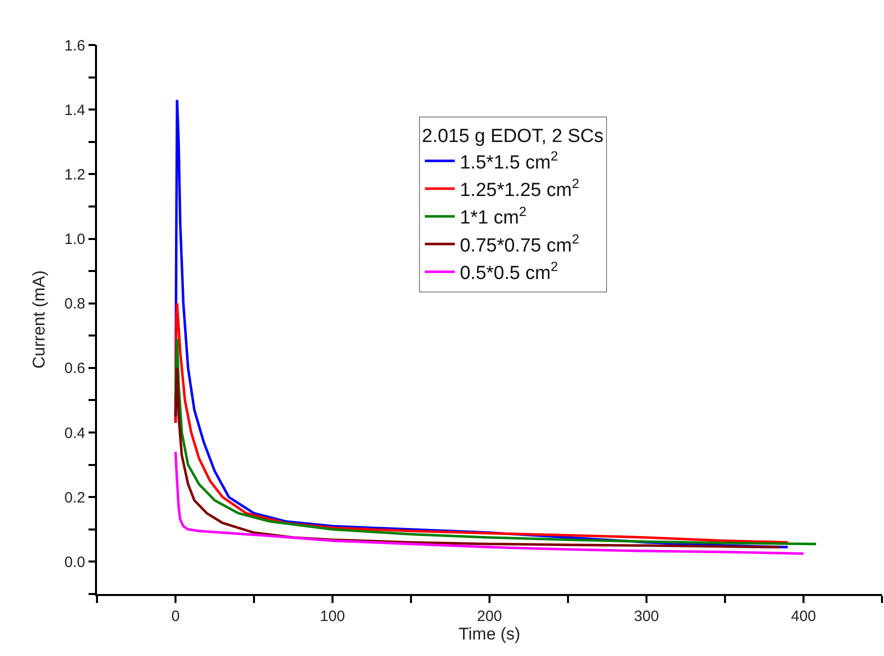 The image size is (884, 656). What do you see at coordinates (175, 616) in the screenshot?
I see `x-tick-label: 0` at bounding box center [175, 616].